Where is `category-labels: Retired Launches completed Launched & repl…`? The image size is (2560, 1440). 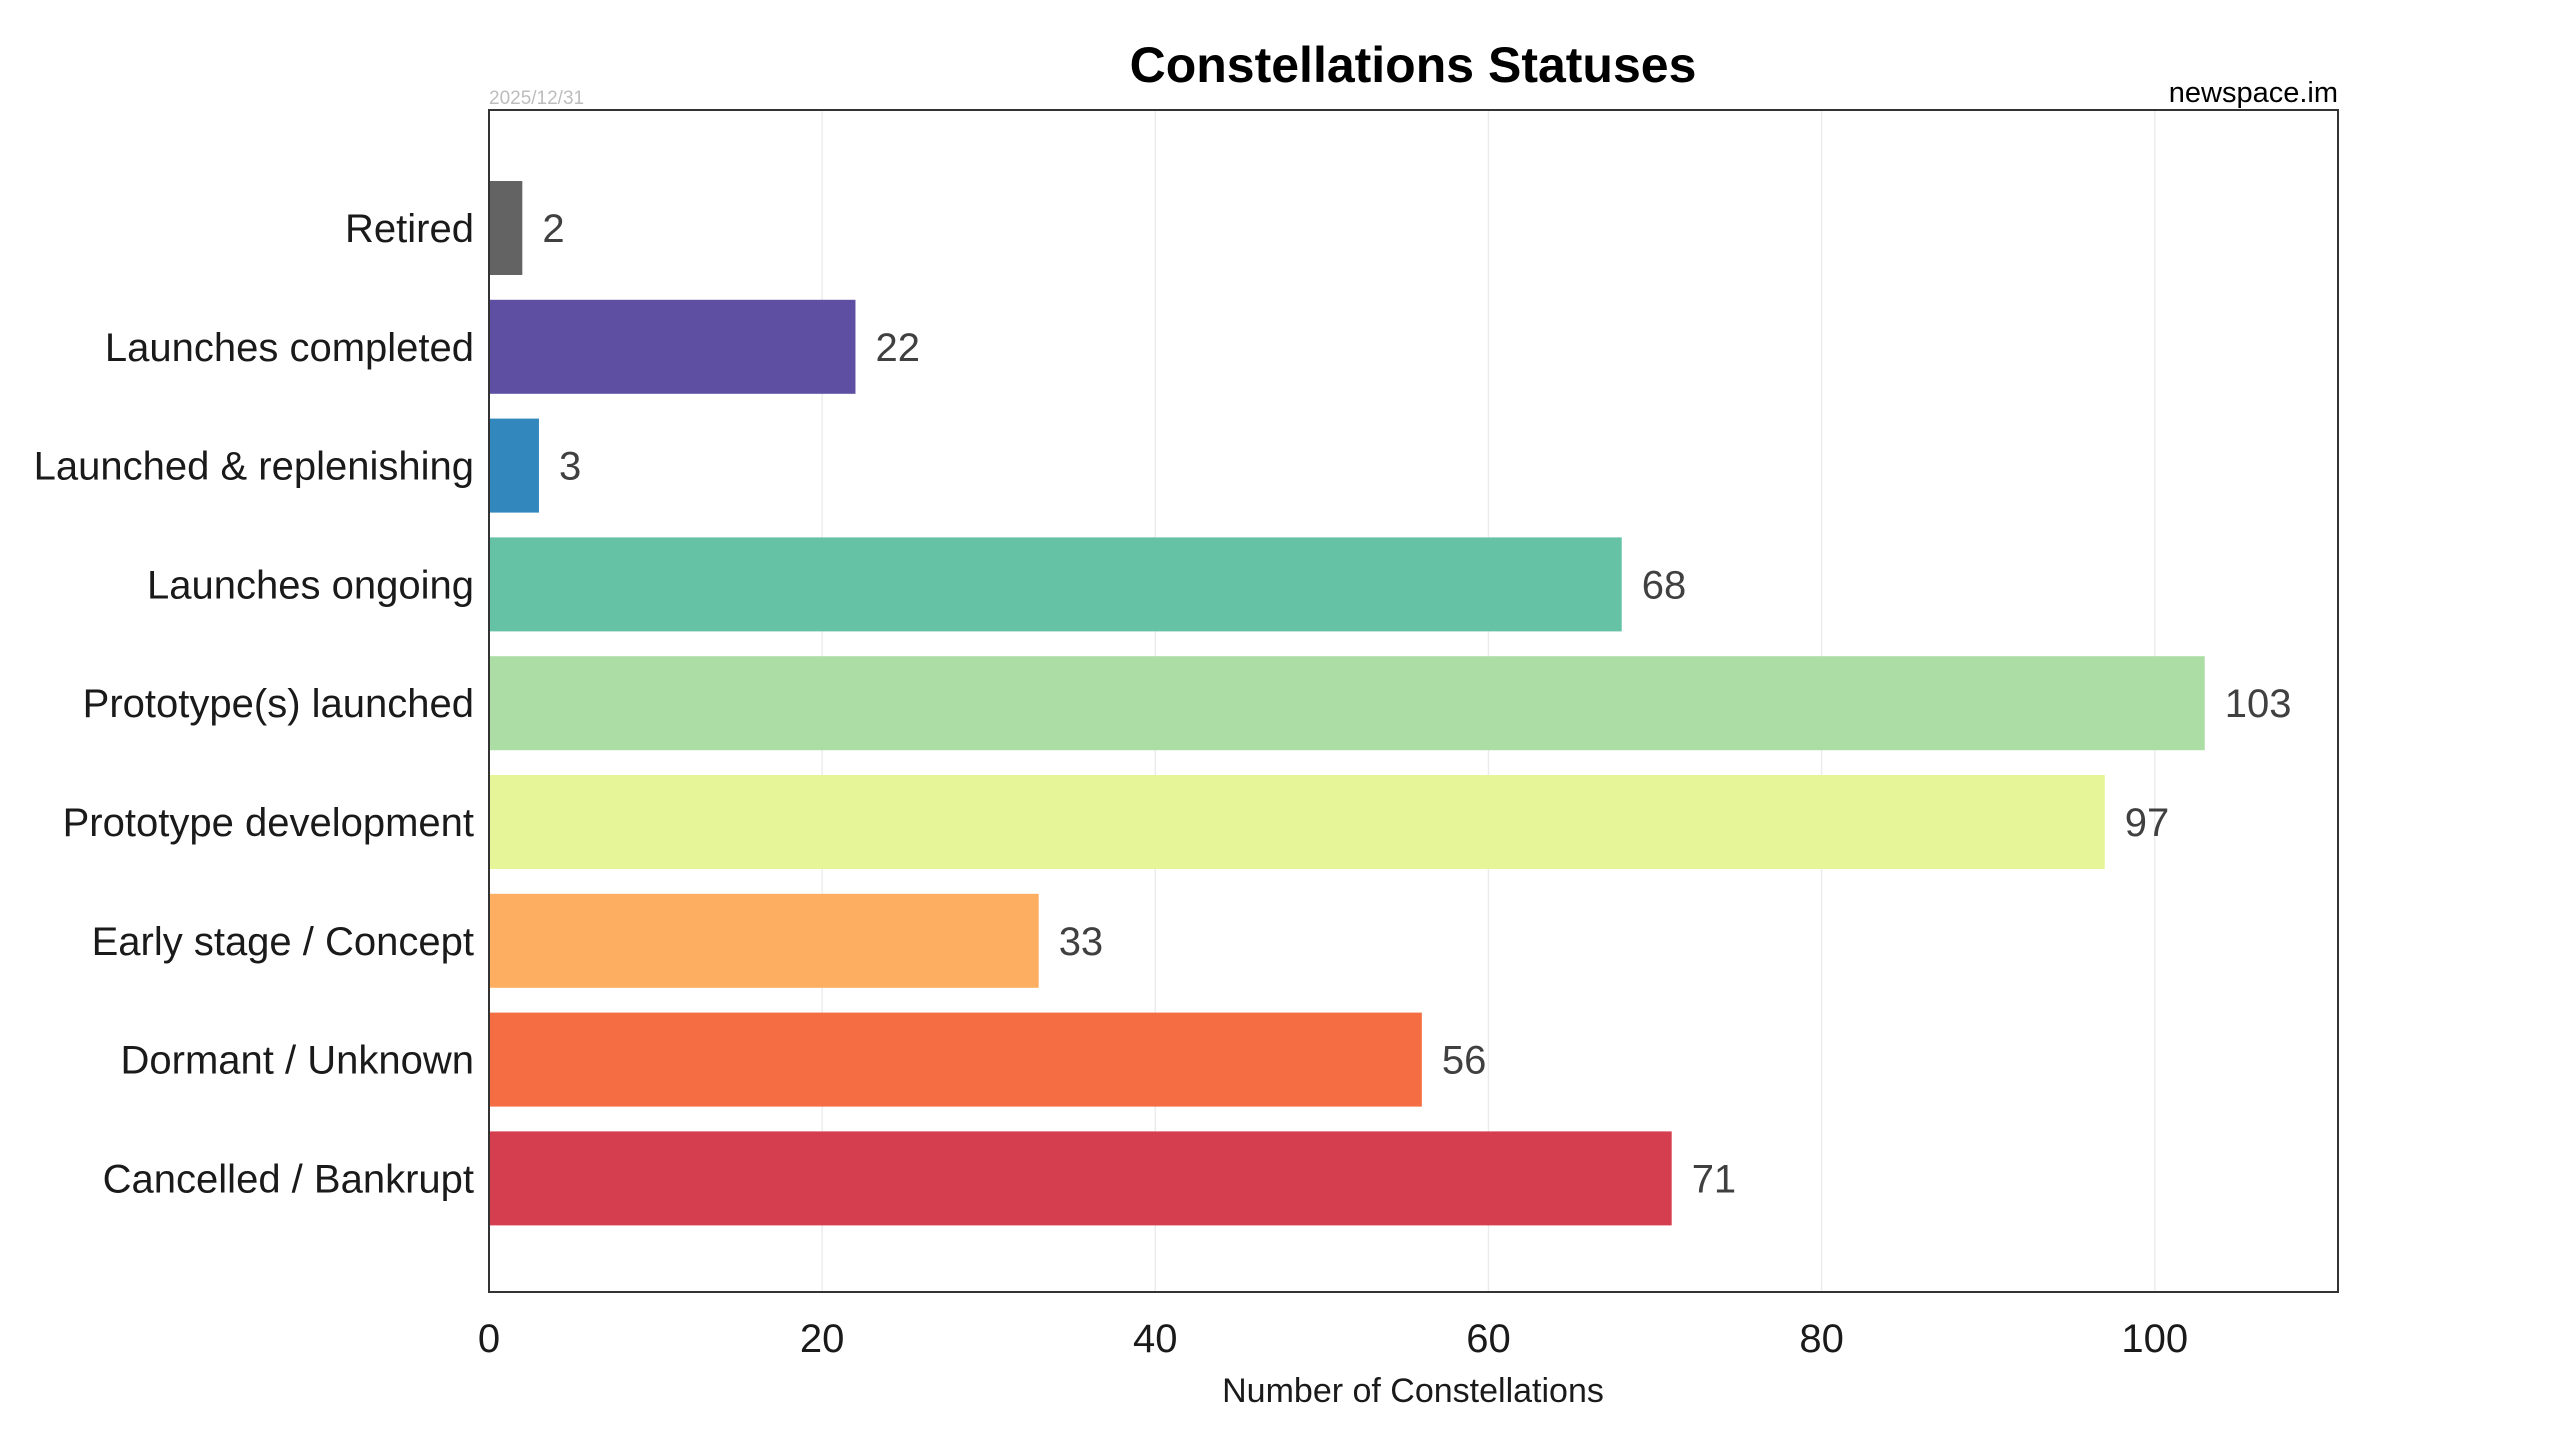 category-labels: Retired Launches completed Launched & repl… is located at coordinates (254, 704).